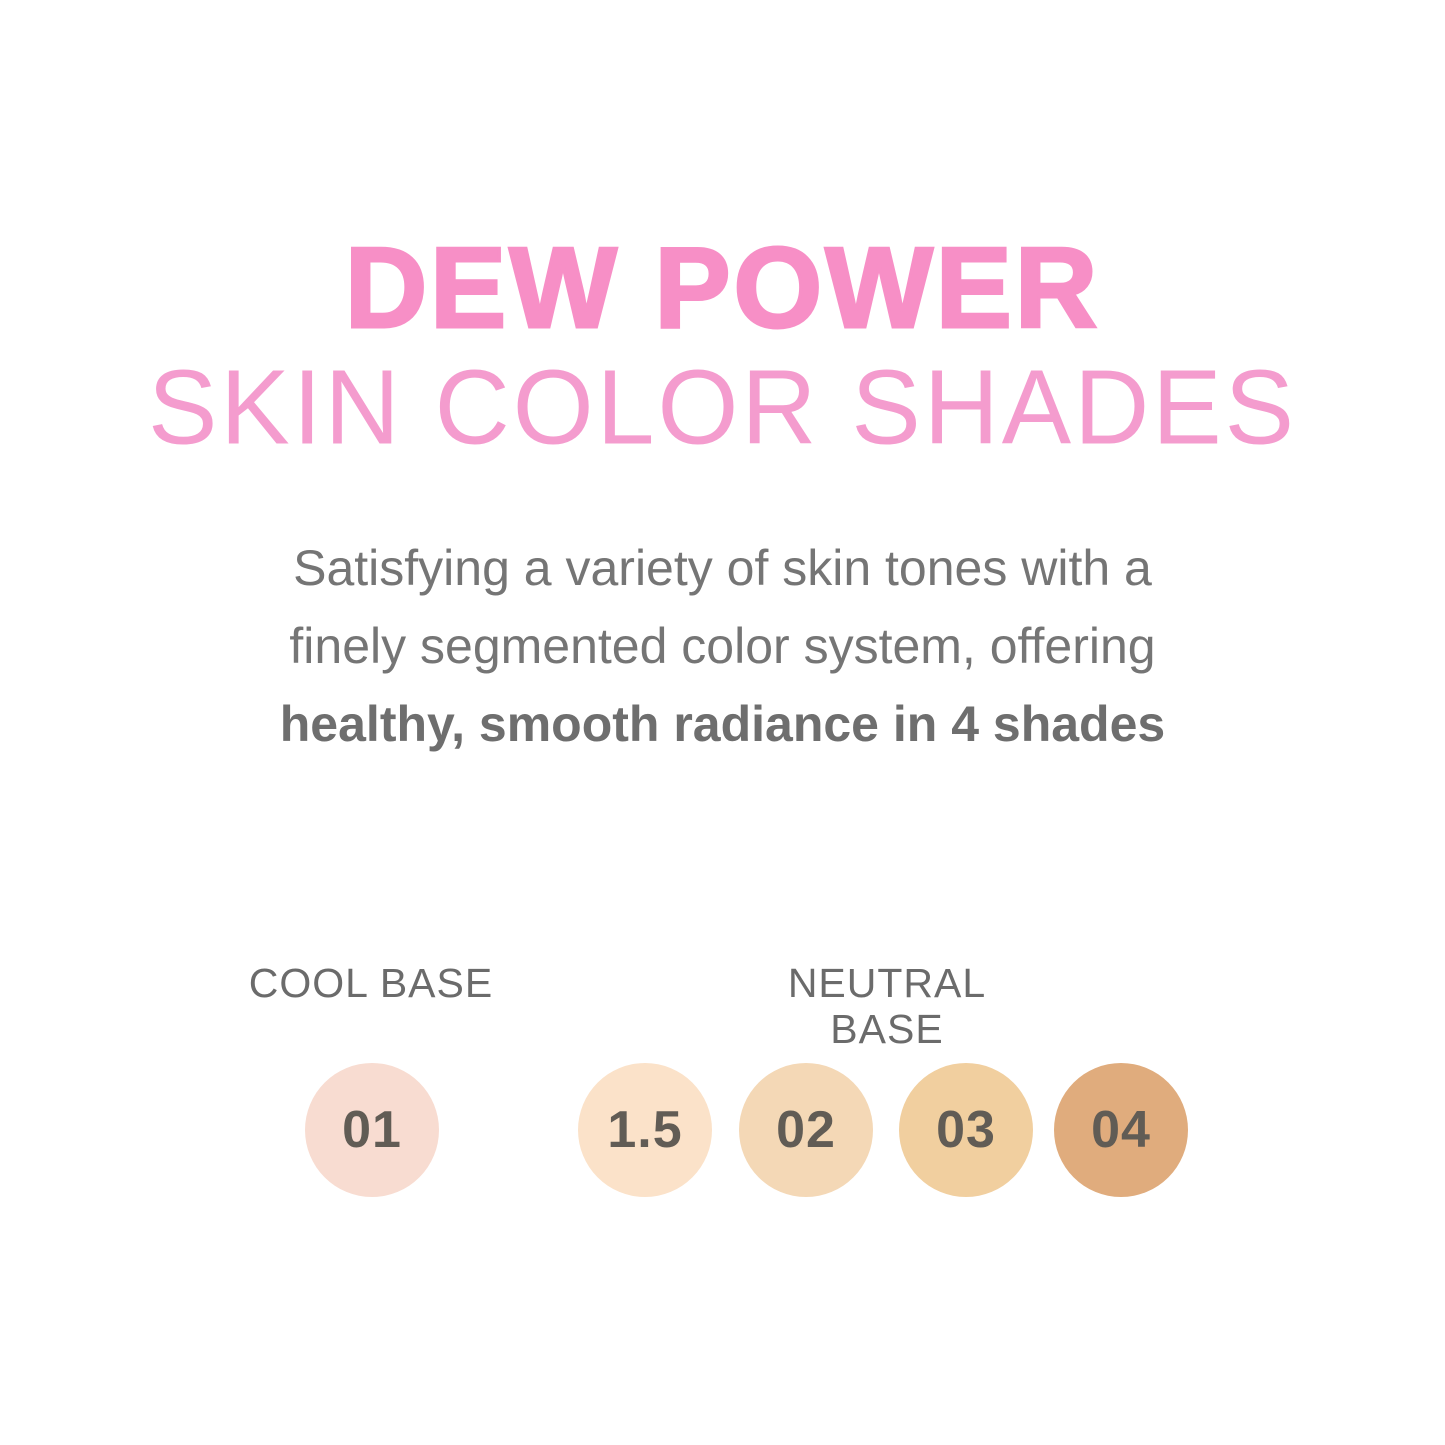 Image resolution: width=1445 pixels, height=1445 pixels. I want to click on shade-number: 04, so click(1121, 1130).